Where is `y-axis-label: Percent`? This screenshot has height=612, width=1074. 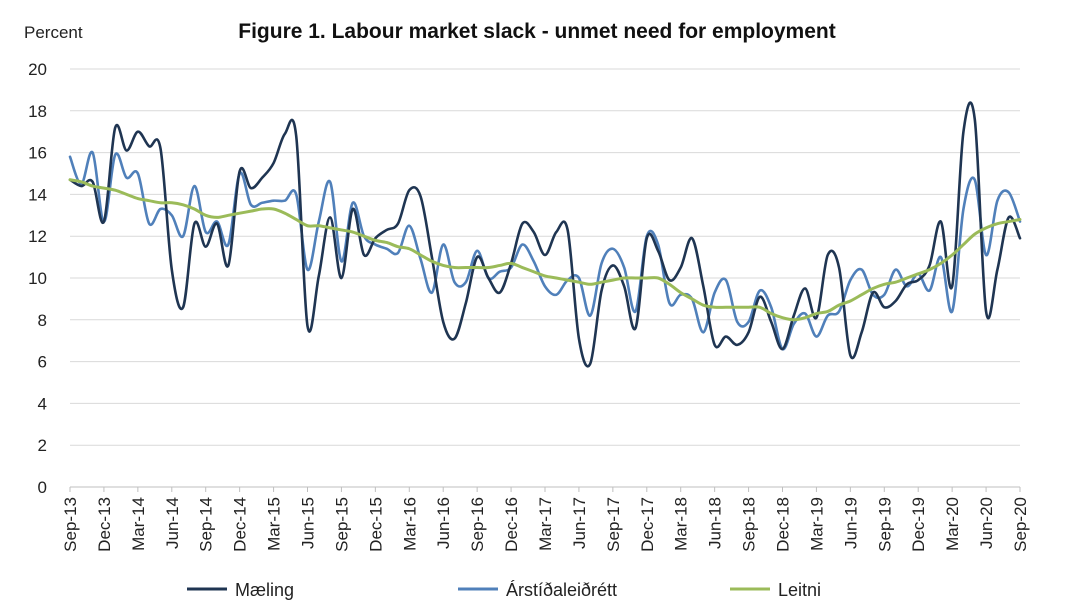
y-axis-label: Percent is located at coordinates (53, 32).